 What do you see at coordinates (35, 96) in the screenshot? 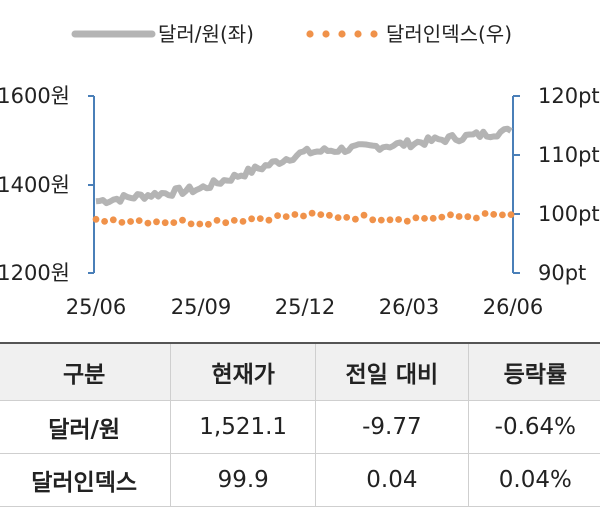
I see `y-left-tick-label: 1600원` at bounding box center [35, 96].